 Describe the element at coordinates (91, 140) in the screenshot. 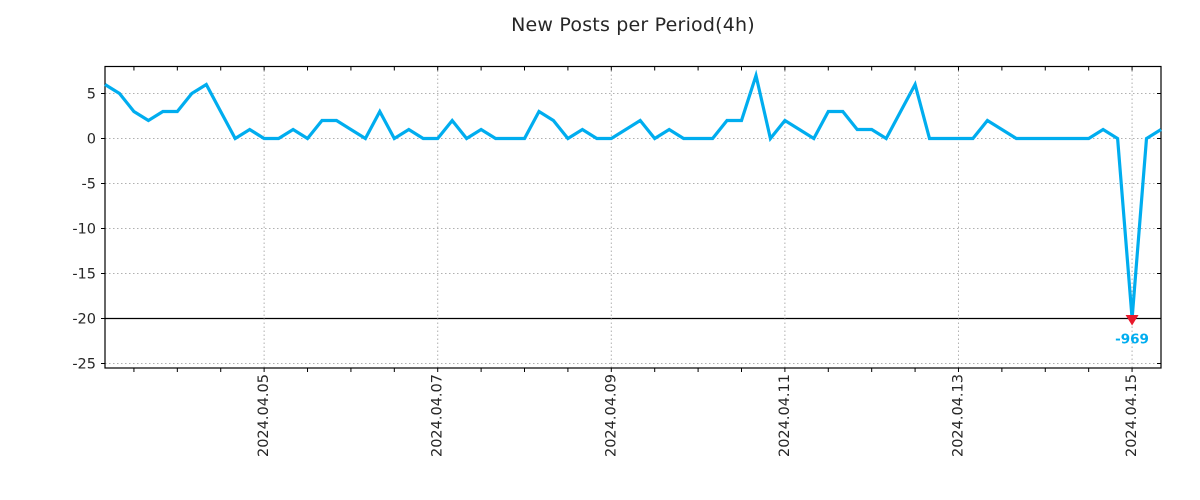

I see `y-axis-tick-label: 0` at that location.